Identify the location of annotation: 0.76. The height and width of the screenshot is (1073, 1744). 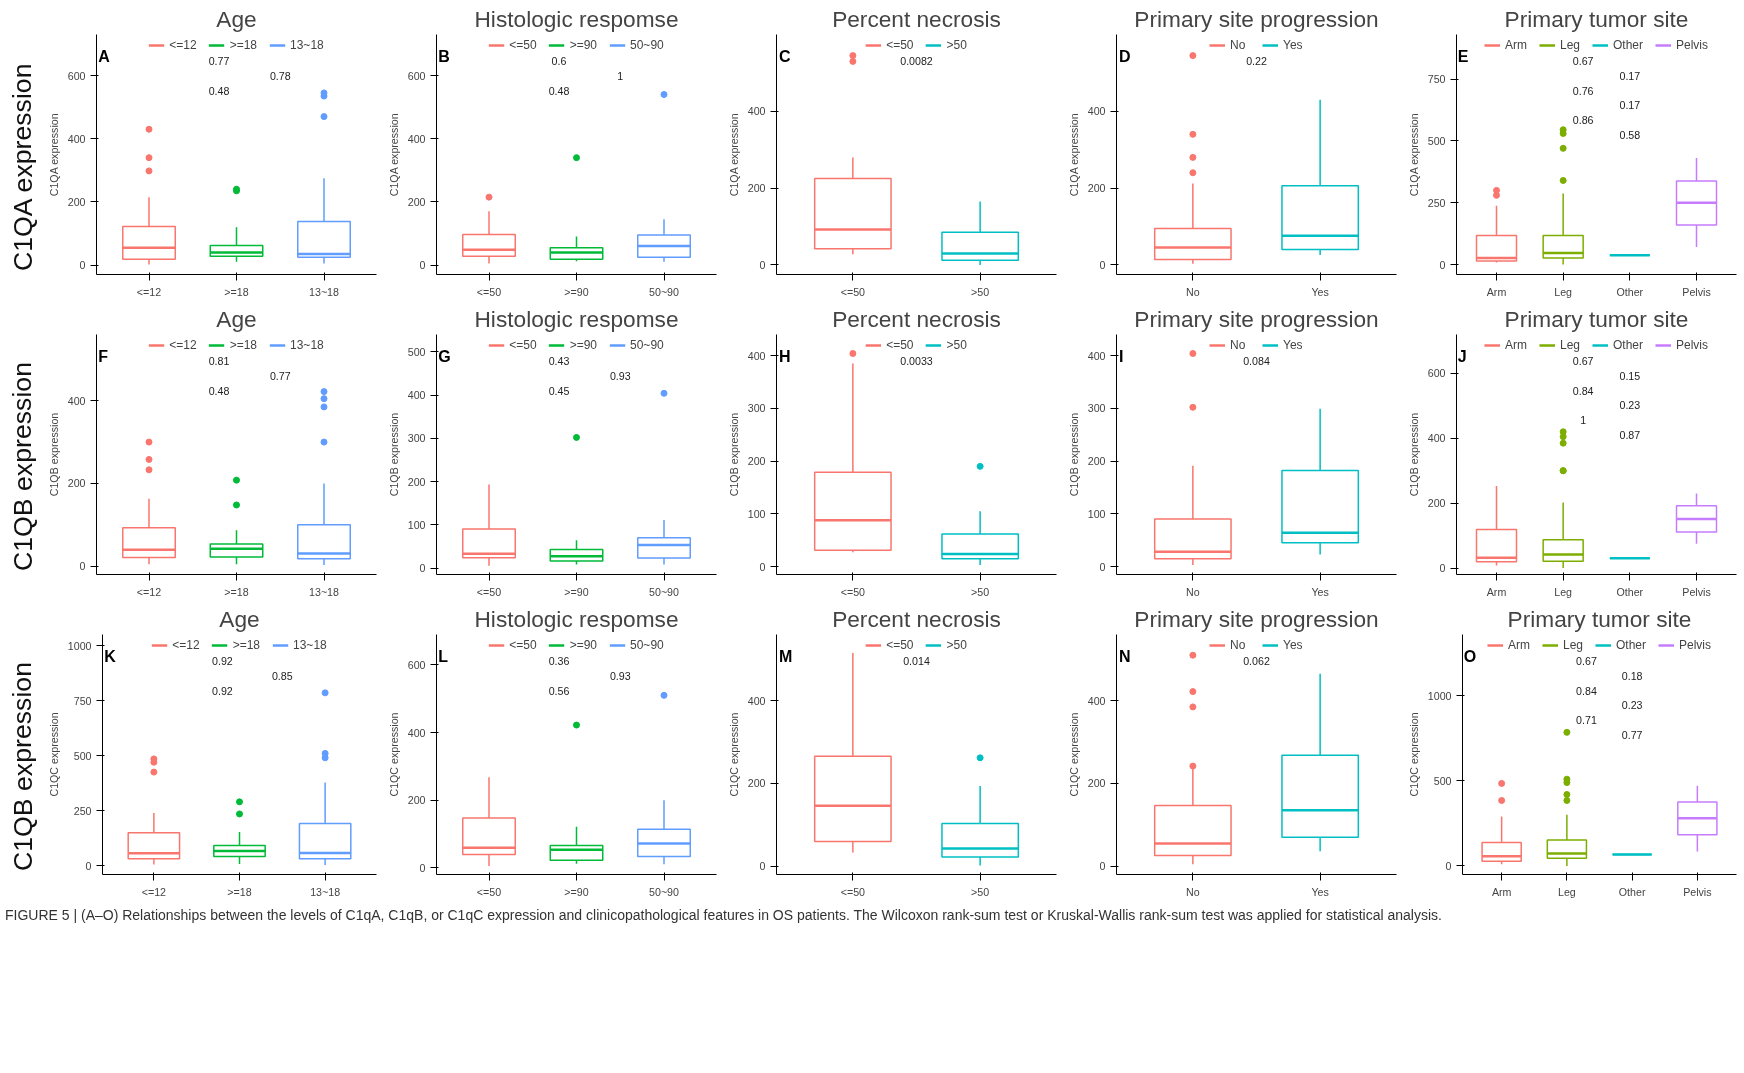
(1583, 90).